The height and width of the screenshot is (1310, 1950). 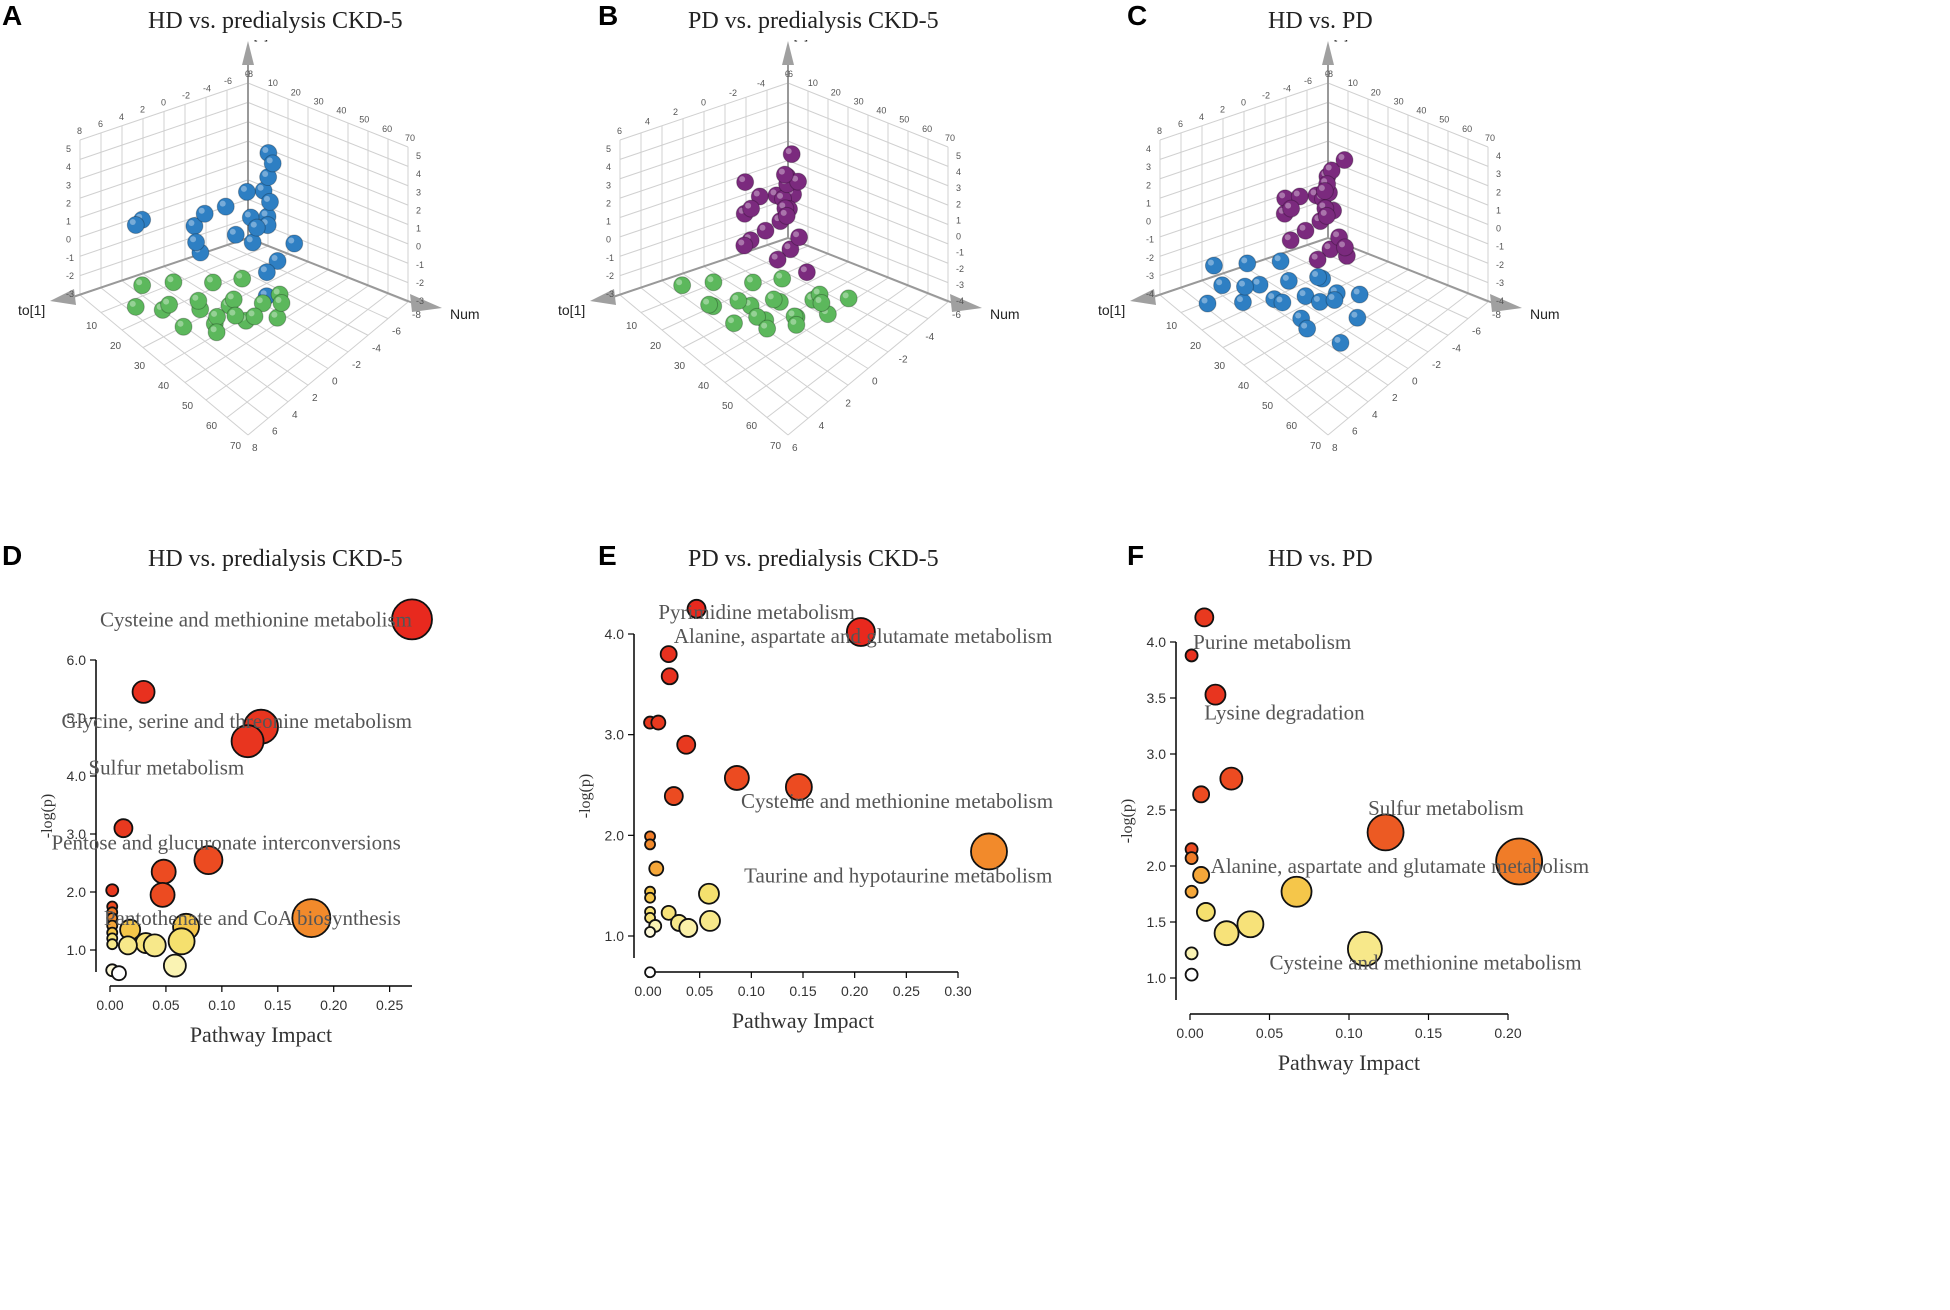 I want to click on panel-title-f: HD vs. PD, so click(x=1320, y=559).